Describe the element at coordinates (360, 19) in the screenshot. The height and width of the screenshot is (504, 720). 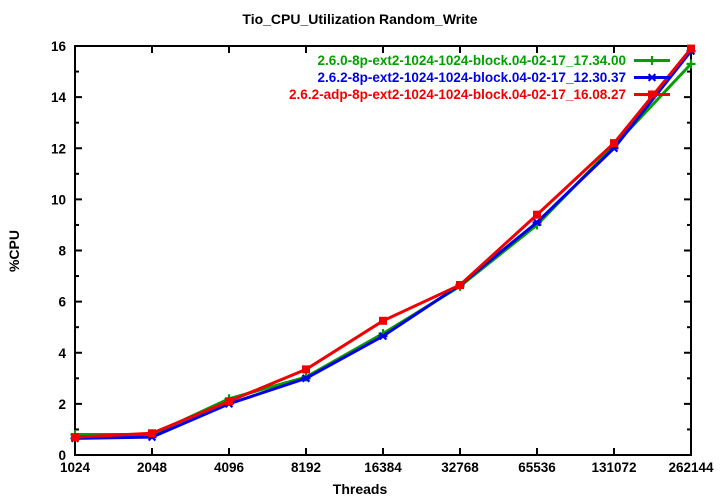
I see `chart-title: Tio_CPU_Utilization Random_Write` at that location.